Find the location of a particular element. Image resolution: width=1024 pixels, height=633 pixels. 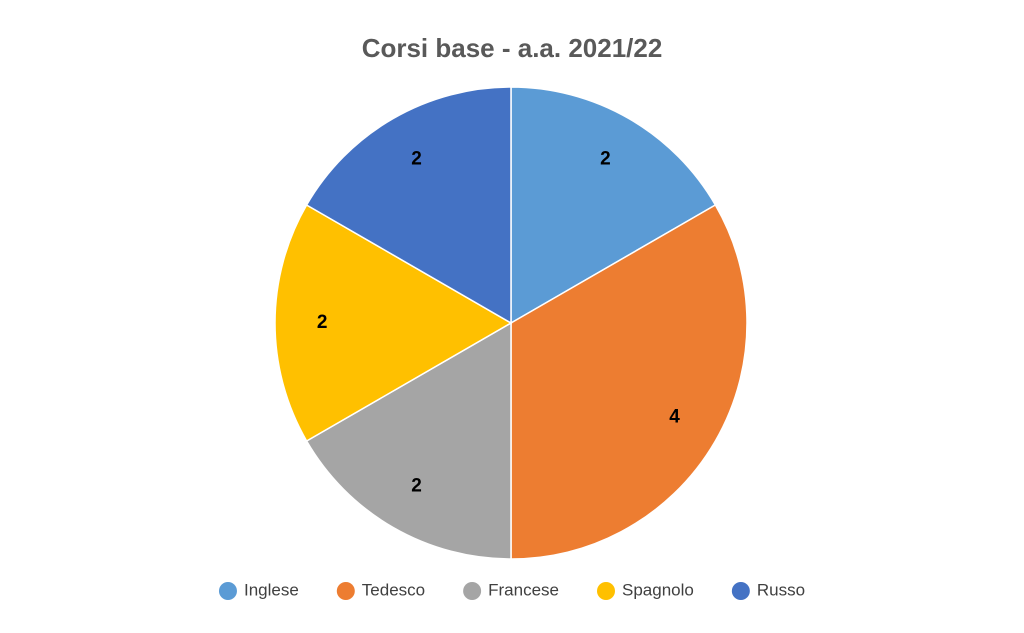

legend-label: Inglese is located at coordinates (271, 589).